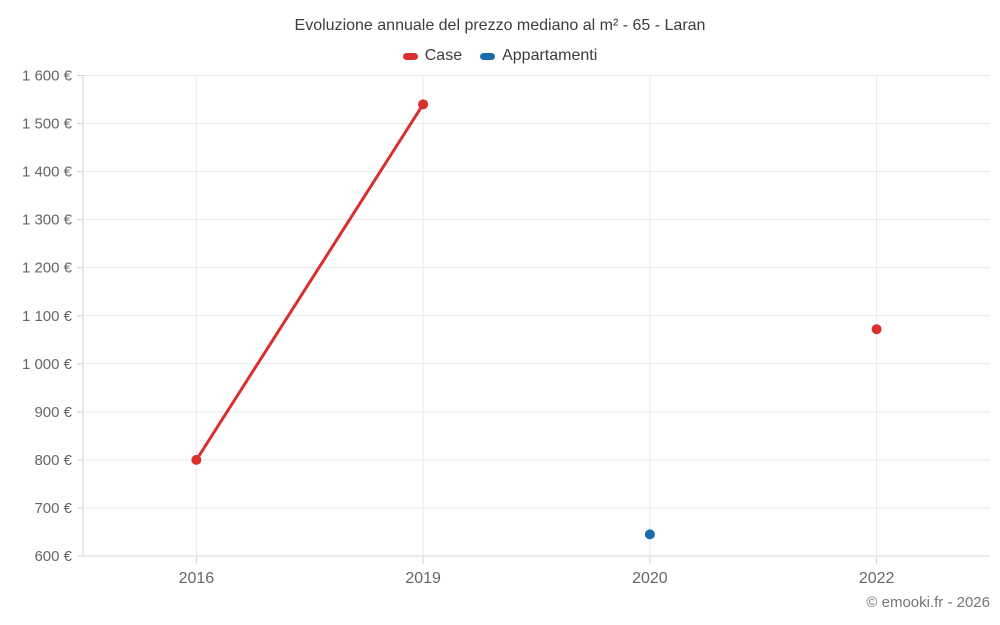 This screenshot has height=625, width=1000. What do you see at coordinates (47, 268) in the screenshot?
I see `y-tick-label: 1 200 €` at bounding box center [47, 268].